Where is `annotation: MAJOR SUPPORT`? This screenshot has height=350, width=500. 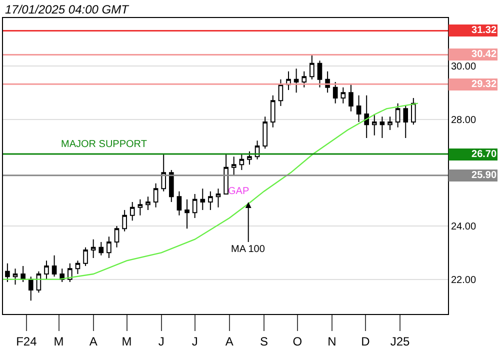
annotation: MAJOR SUPPORT is located at coordinates (104, 144).